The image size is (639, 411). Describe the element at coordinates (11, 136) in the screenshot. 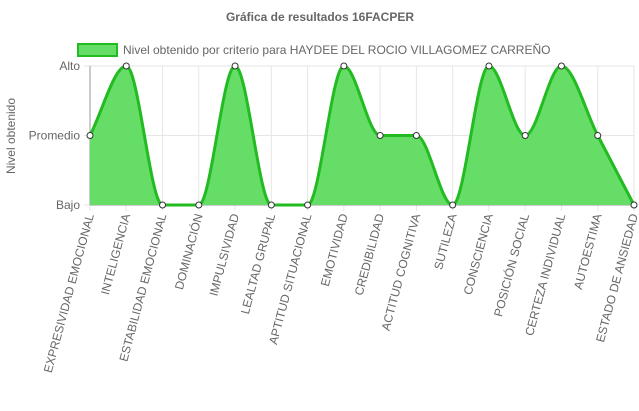

I see `y-axis-label: Nivel obtenido` at that location.